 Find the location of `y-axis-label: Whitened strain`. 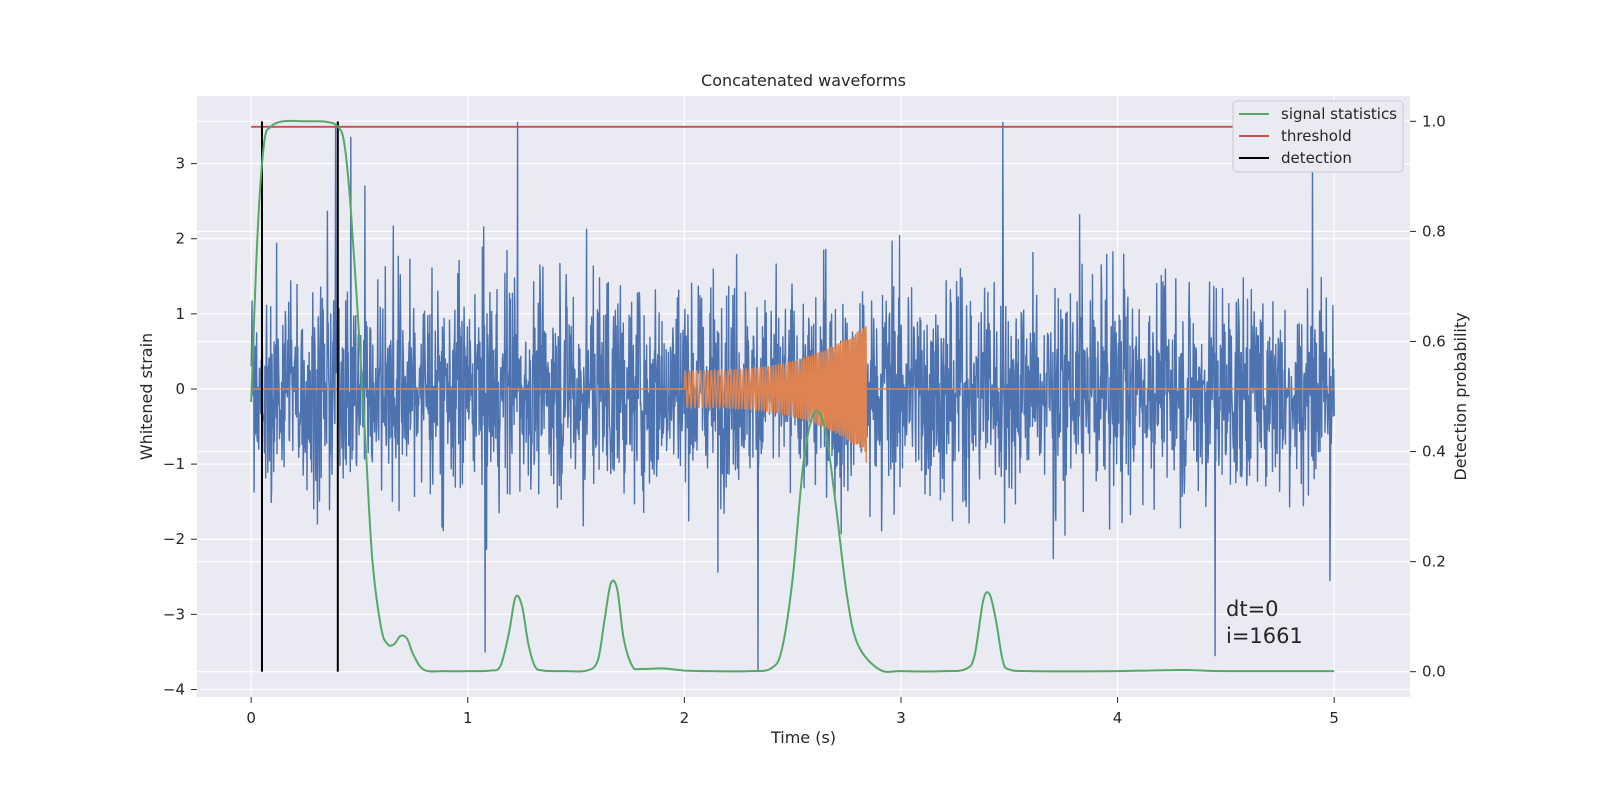

y-axis-label: Whitened strain is located at coordinates (146, 396).